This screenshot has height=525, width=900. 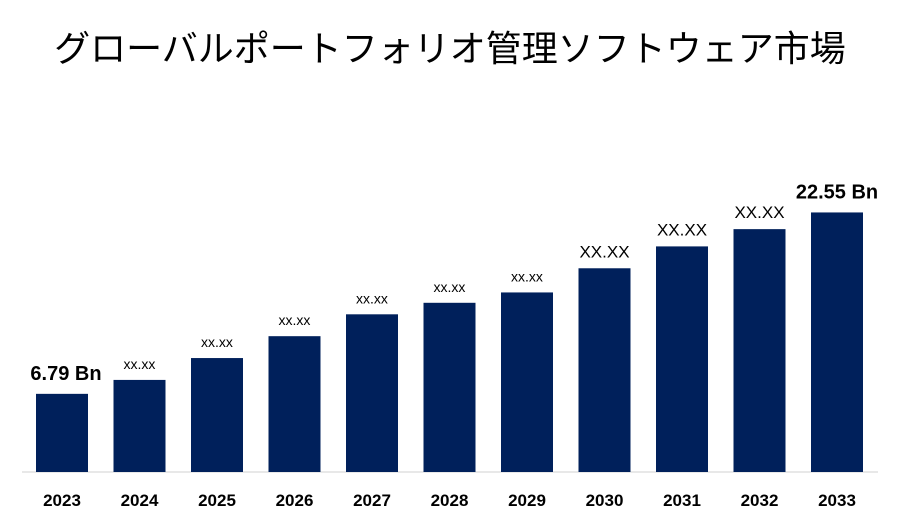 What do you see at coordinates (604, 251) in the screenshot?
I see `data-label-2030: XX.XX` at bounding box center [604, 251].